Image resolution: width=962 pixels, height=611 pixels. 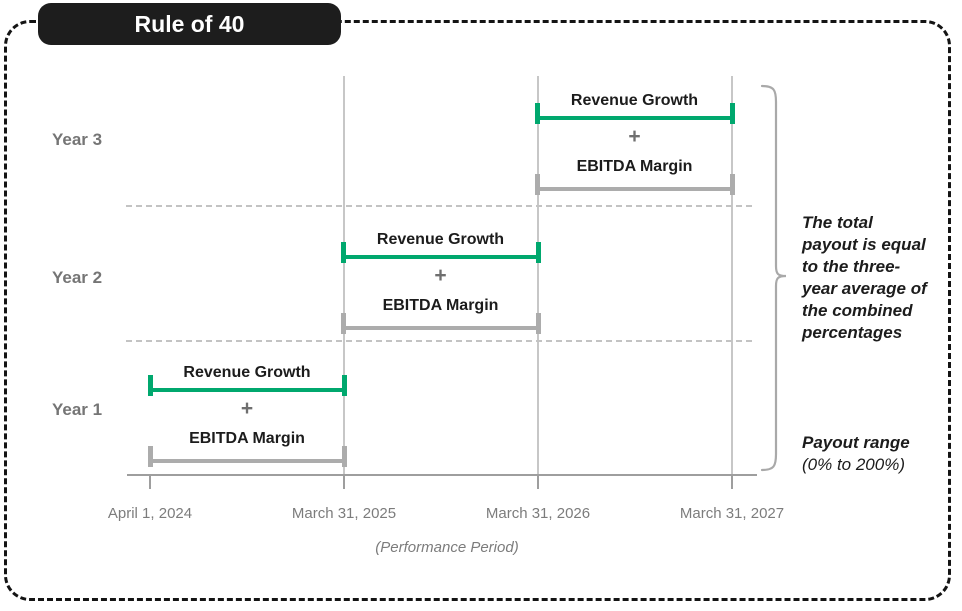 What do you see at coordinates (538, 513) in the screenshot?
I see `axis-label-march-2026: March 31, 2026` at bounding box center [538, 513].